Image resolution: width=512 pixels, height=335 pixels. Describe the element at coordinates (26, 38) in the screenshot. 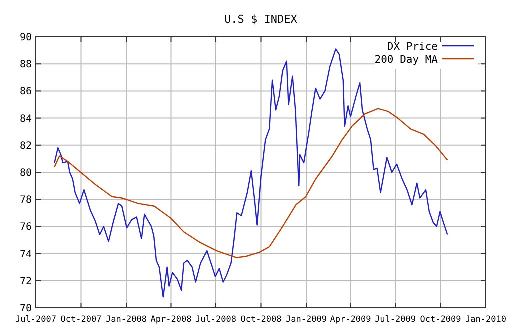

I see `y-tick-label: 90` at that location.